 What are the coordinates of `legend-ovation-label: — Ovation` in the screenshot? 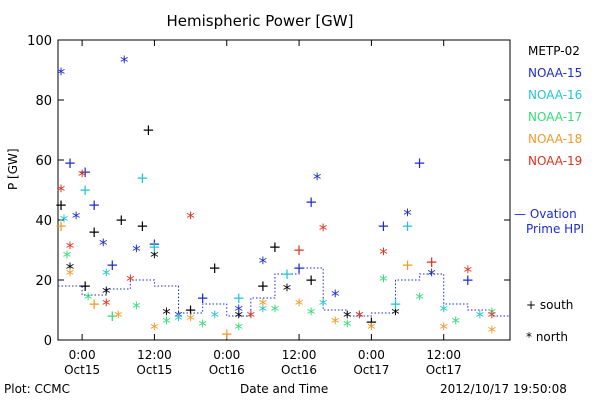 It's located at (545, 214).